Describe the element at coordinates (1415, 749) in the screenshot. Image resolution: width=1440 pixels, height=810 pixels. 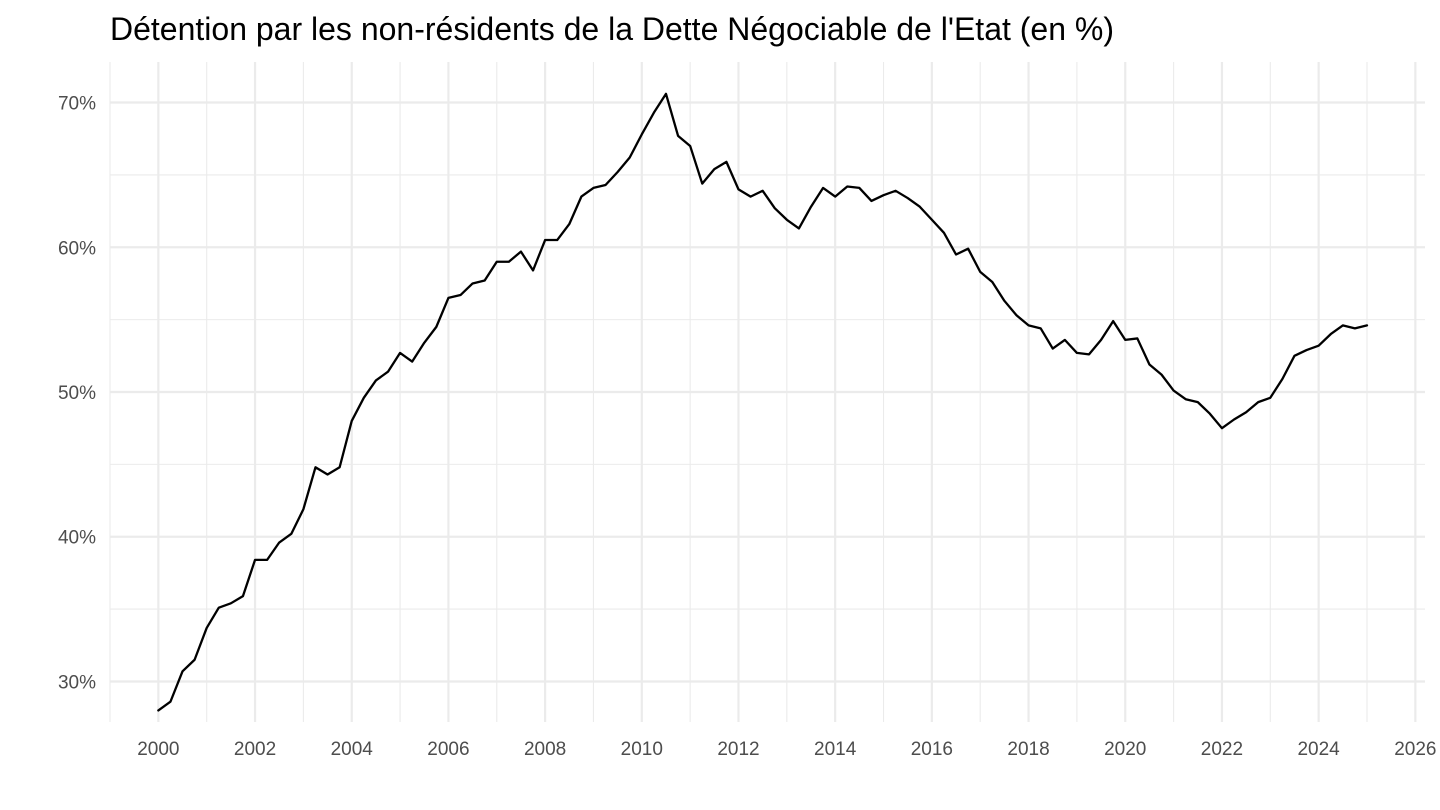
I see `x-tick-label: 2026` at that location.